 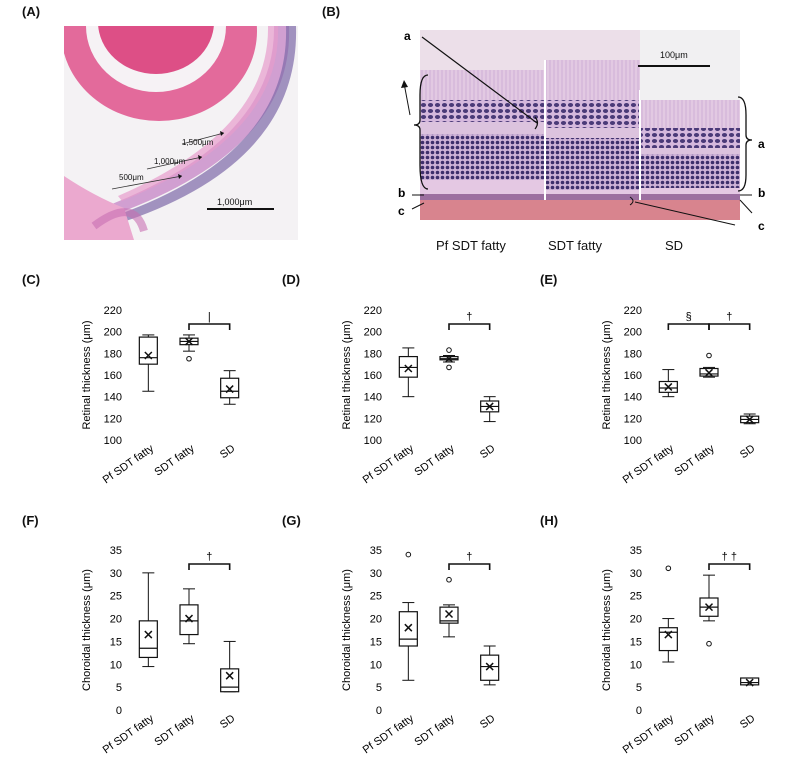 I want to click on panel-label-f: (F), so click(x=30, y=520).